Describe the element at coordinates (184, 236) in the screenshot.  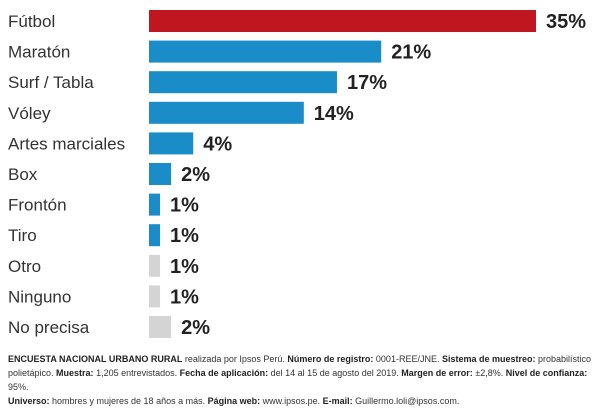
I see `value-label-tiro: 1%` at that location.